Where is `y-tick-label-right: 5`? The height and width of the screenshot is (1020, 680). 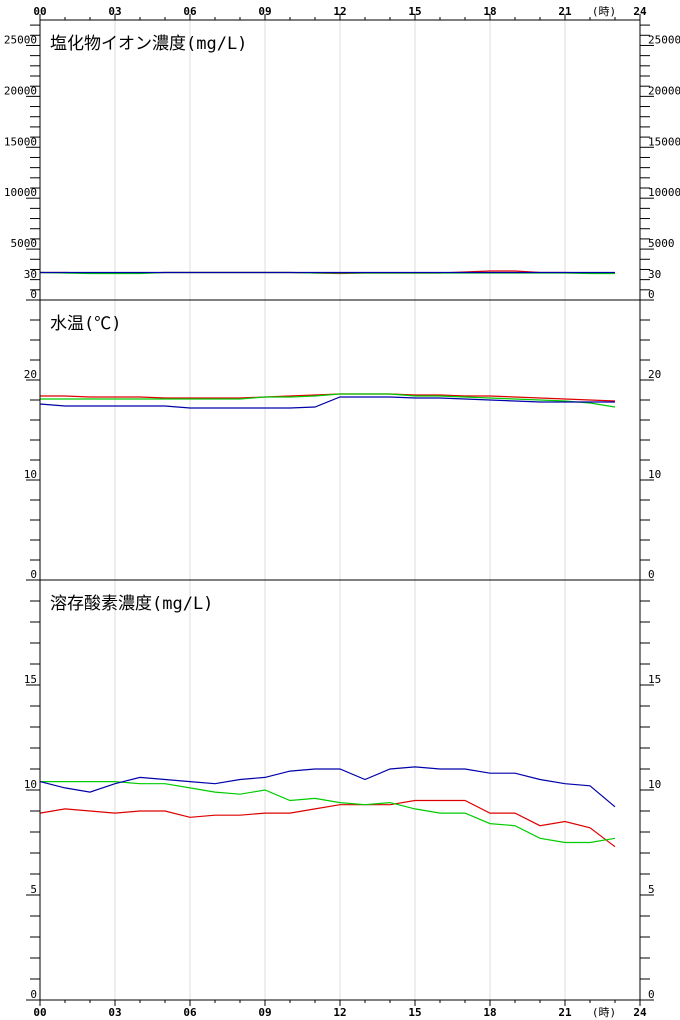 y-tick-label-right: 5 is located at coordinates (651, 889).